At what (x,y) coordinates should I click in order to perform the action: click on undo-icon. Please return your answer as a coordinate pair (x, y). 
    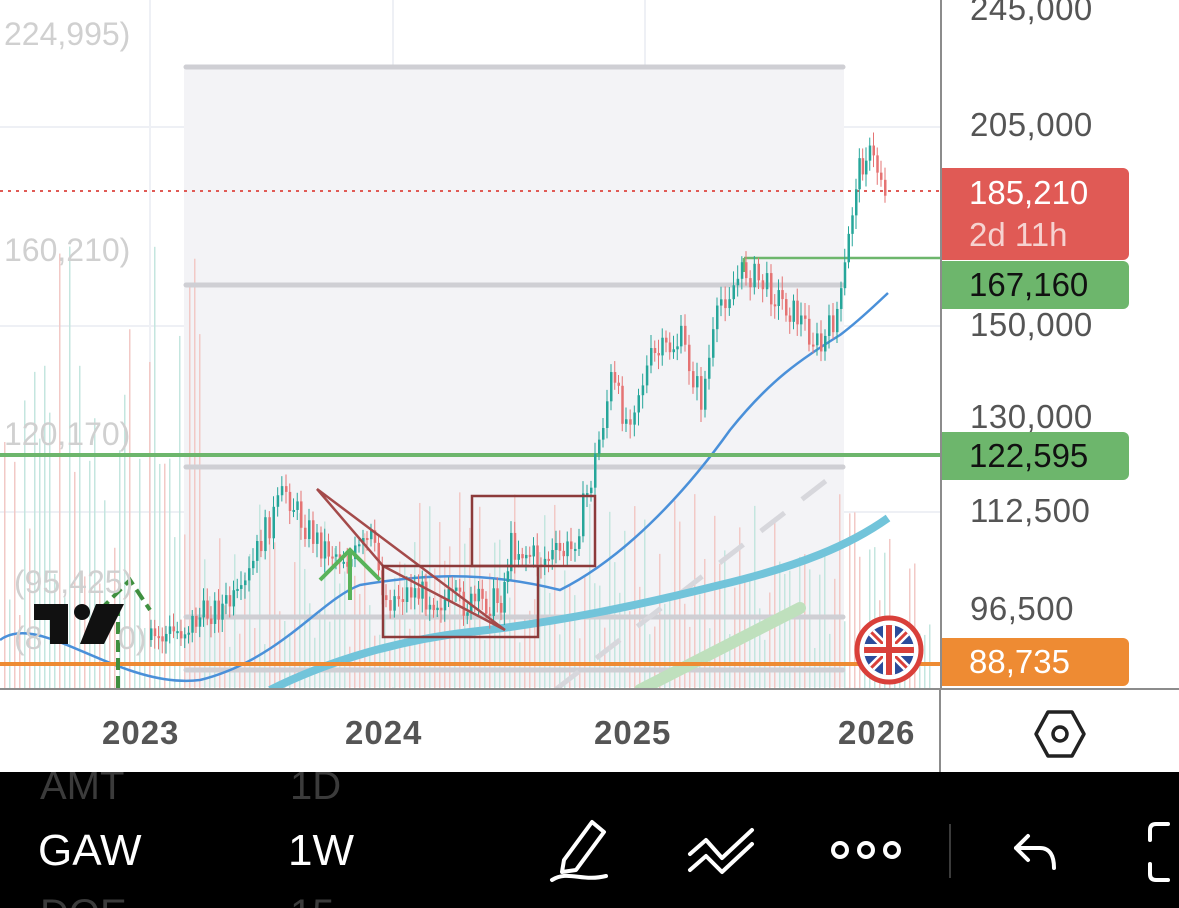
    Looking at the image, I should click on (1034, 852).